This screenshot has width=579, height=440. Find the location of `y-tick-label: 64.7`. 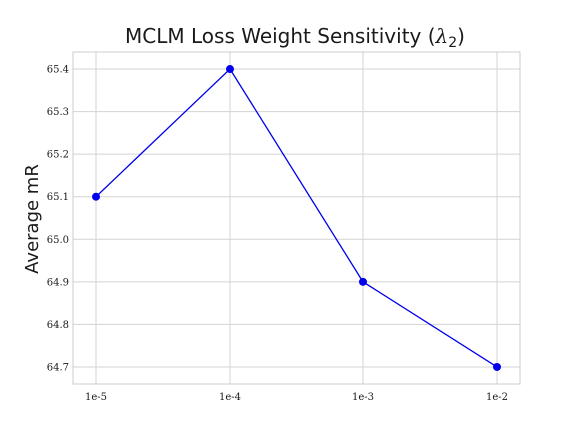

y-tick-label: 64.7 is located at coordinates (58, 367).